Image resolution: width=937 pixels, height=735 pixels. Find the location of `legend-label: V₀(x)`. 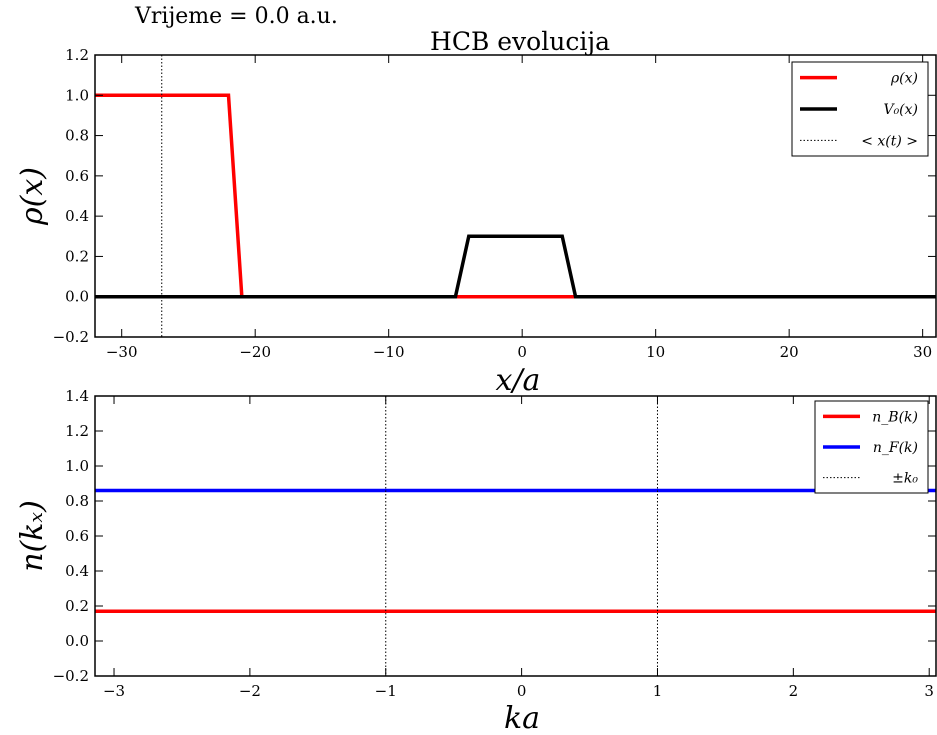

legend-label: V₀(x) is located at coordinates (900, 110).